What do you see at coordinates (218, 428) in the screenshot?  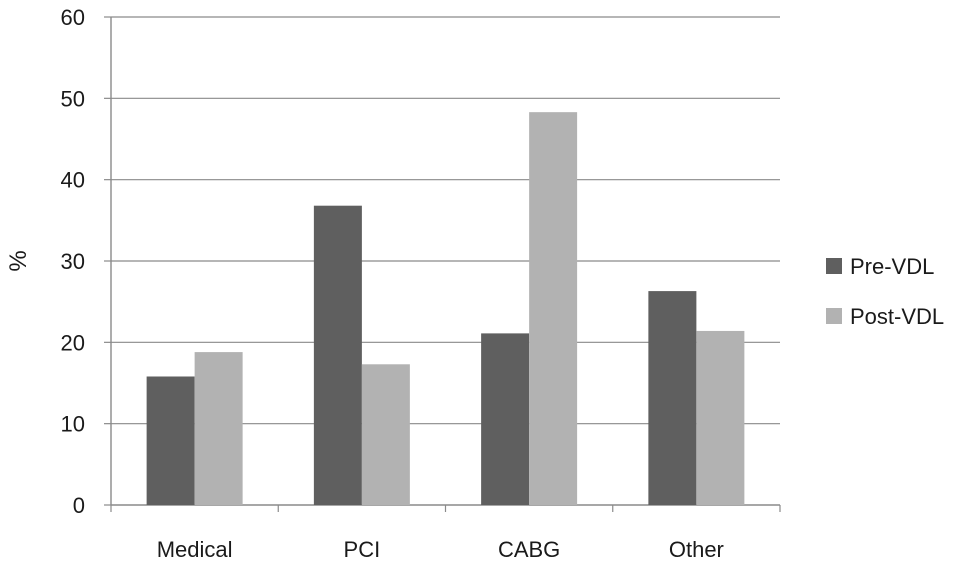 I see `bar-post-vdl-medical` at bounding box center [218, 428].